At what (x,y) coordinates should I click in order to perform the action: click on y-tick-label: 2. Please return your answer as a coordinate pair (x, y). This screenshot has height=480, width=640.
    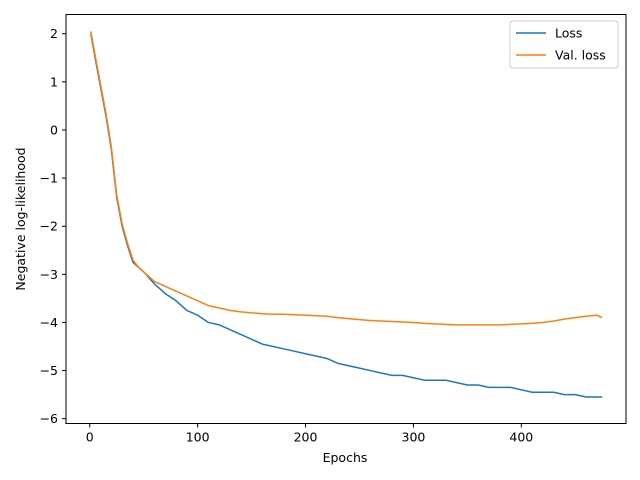
    Looking at the image, I should click on (54, 33).